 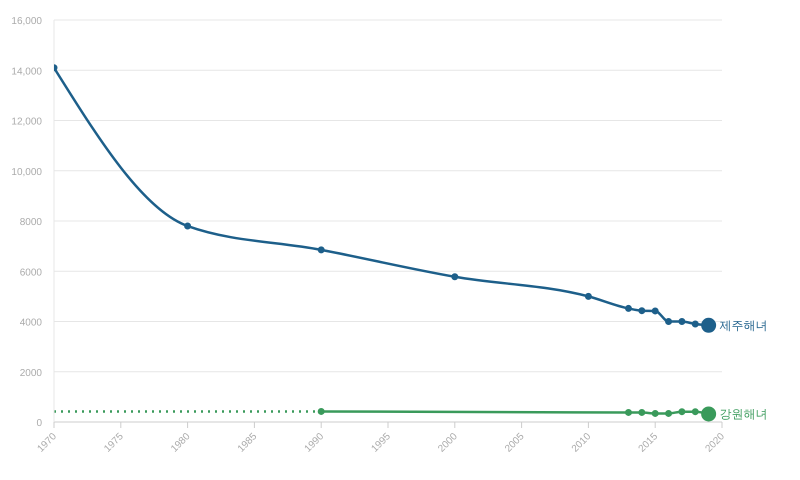 I want to click on y-tick-label: 12,000, so click(x=26, y=122).